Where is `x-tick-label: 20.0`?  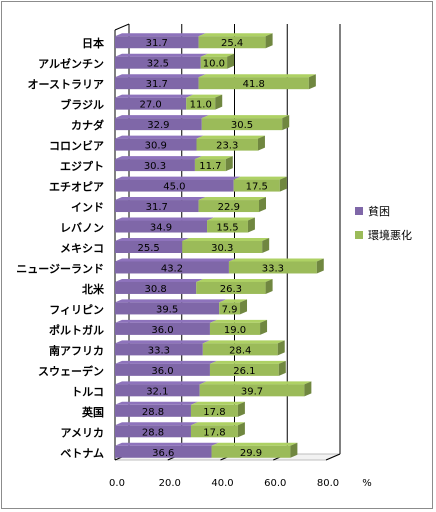
x-tick-label: 20.0 is located at coordinates (170, 483).